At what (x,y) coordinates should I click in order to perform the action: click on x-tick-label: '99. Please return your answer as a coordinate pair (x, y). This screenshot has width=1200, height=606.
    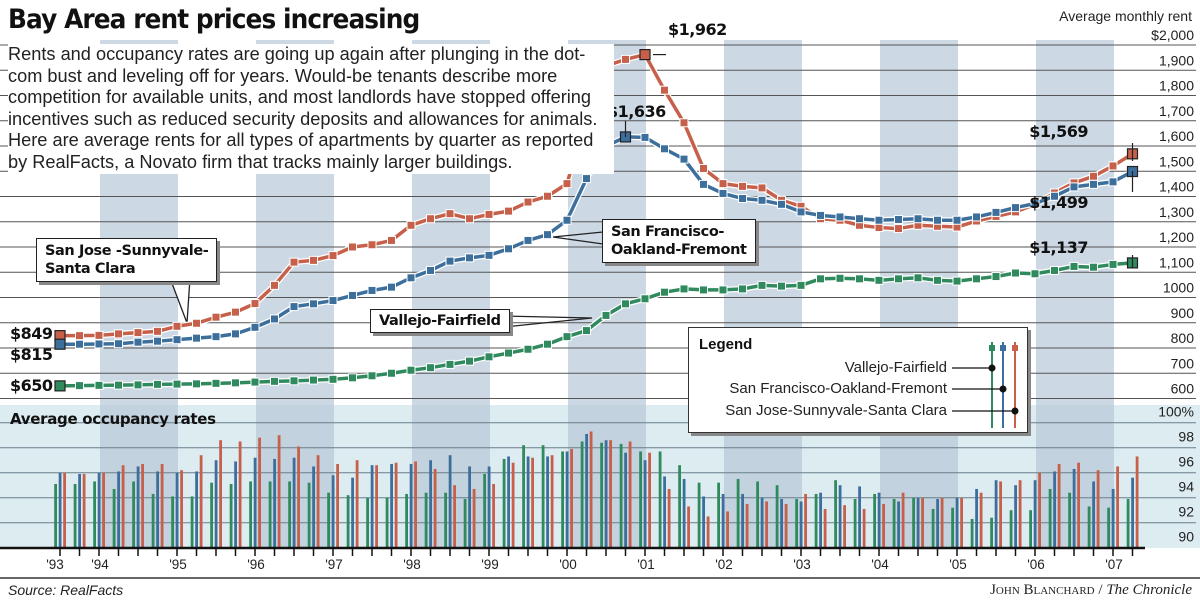
    Looking at the image, I should click on (490, 564).